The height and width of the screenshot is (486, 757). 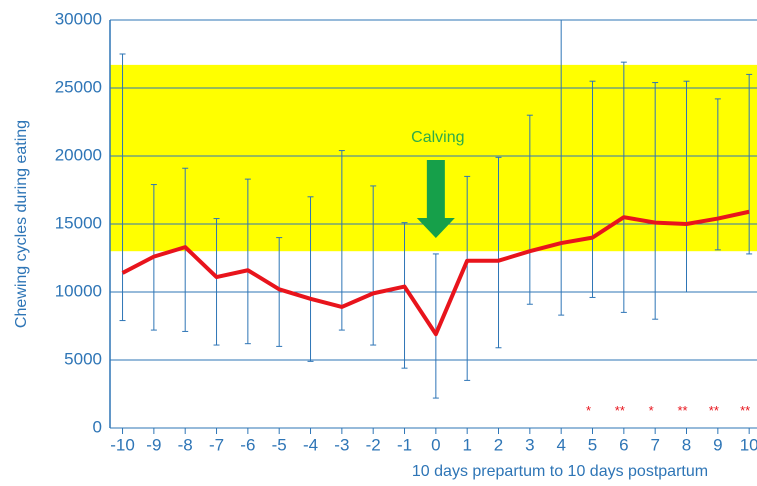 What do you see at coordinates (21, 224) in the screenshot?
I see `y-axis-title: Chewing cycles during eating` at bounding box center [21, 224].